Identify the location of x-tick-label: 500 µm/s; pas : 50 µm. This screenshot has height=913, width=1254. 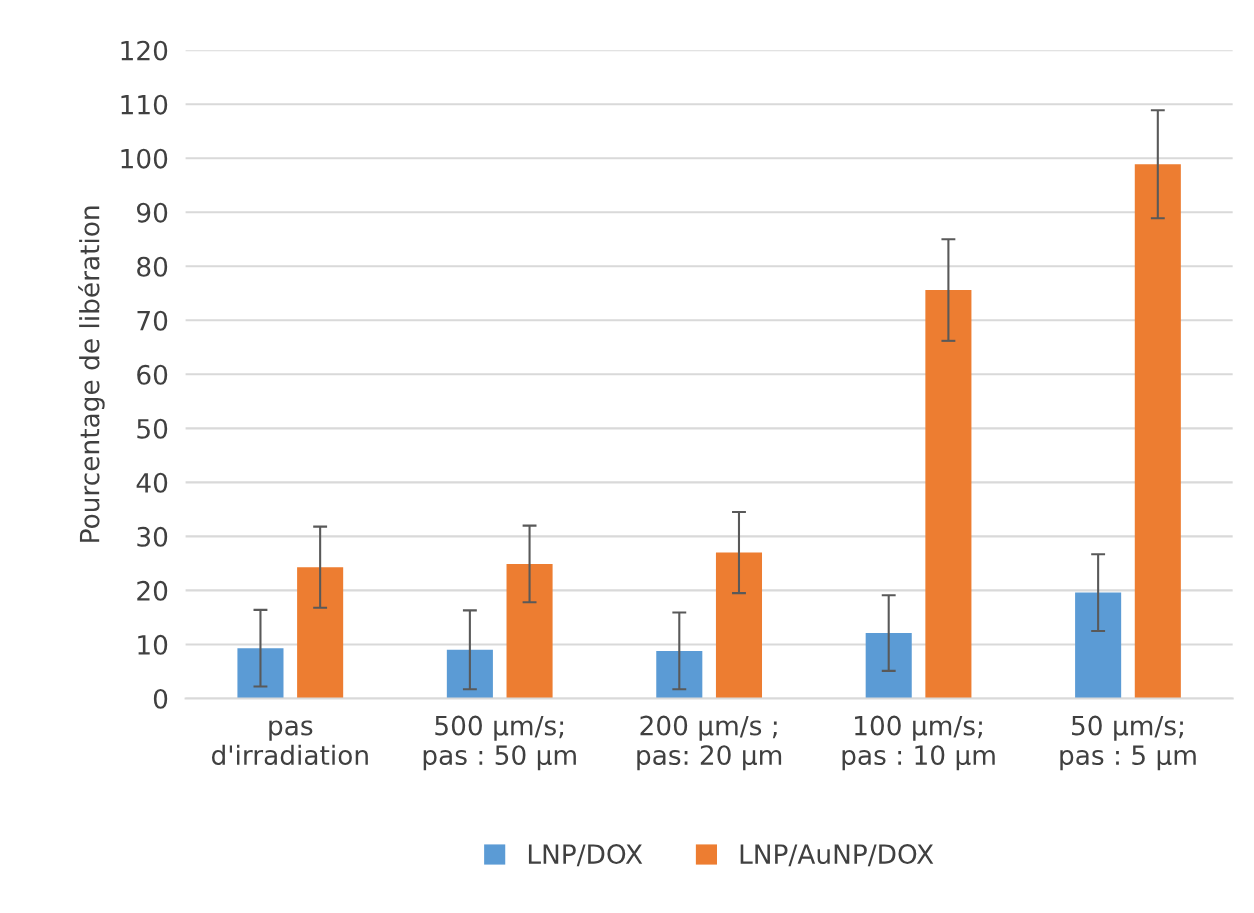
(499, 743).